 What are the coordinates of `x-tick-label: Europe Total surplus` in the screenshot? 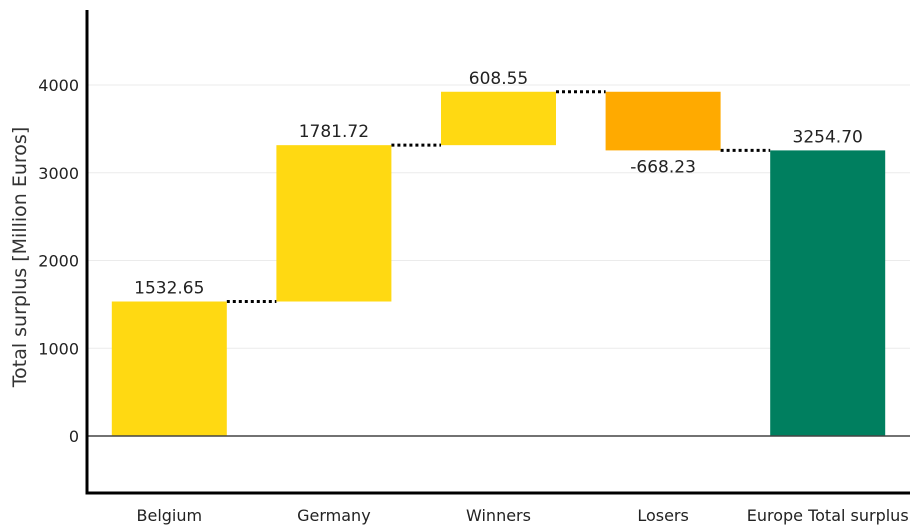 It's located at (828, 515).